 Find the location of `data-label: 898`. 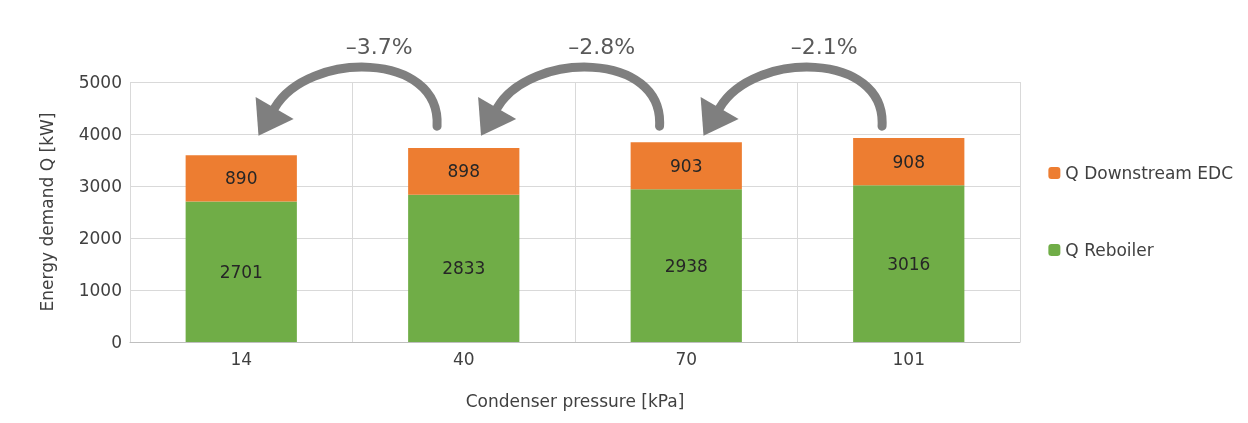

data-label: 898 is located at coordinates (463, 171).